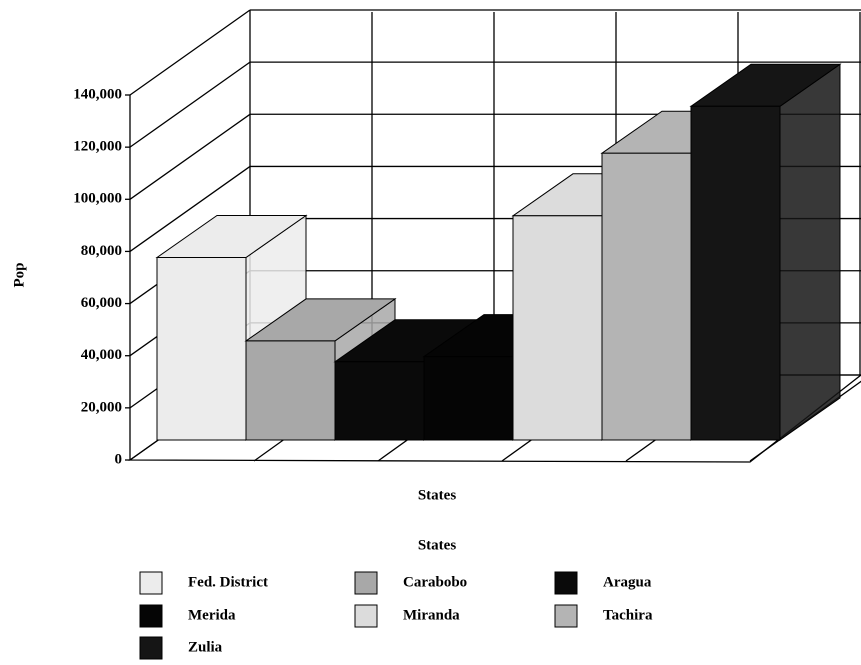 Image resolution: width=861 pixels, height=665 pixels. I want to click on legend-label: Zulia, so click(205, 647).